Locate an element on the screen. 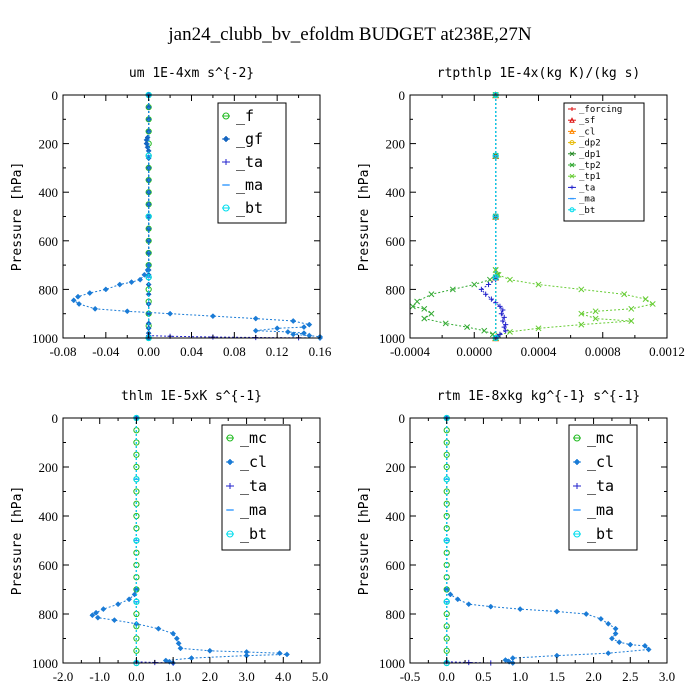 Image resolution: width=700 pixels, height=700 pixels. legend: _f _gf _ta _ma _bt is located at coordinates (252, 163).